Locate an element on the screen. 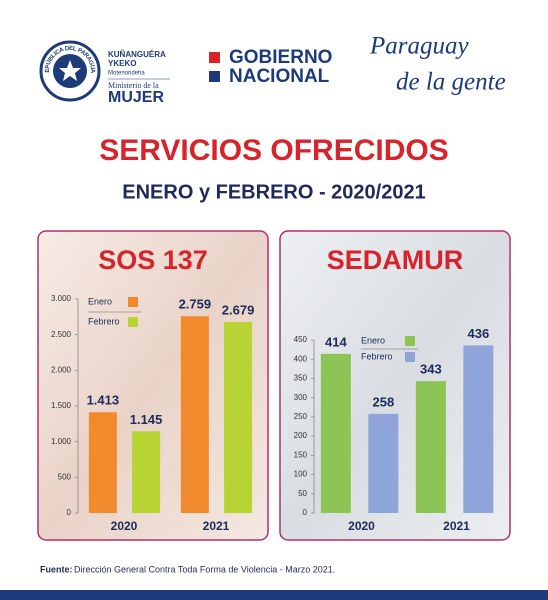 The width and height of the screenshot is (548, 600). ministry-text: YKEKO is located at coordinates (122, 63).